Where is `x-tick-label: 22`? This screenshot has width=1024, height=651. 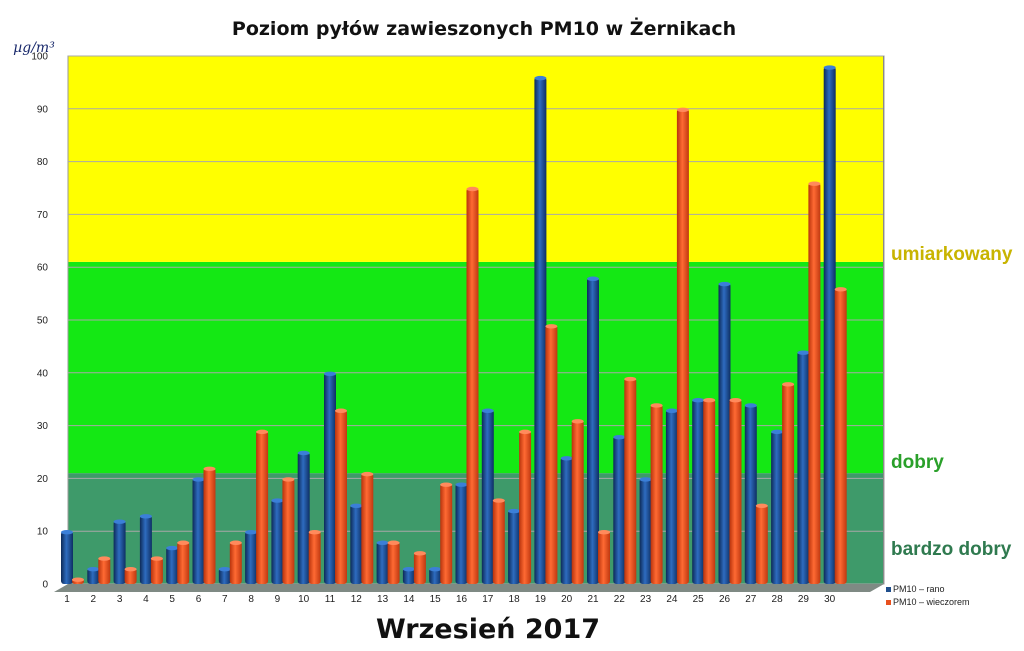
x-tick-label: 22 is located at coordinates (620, 599).